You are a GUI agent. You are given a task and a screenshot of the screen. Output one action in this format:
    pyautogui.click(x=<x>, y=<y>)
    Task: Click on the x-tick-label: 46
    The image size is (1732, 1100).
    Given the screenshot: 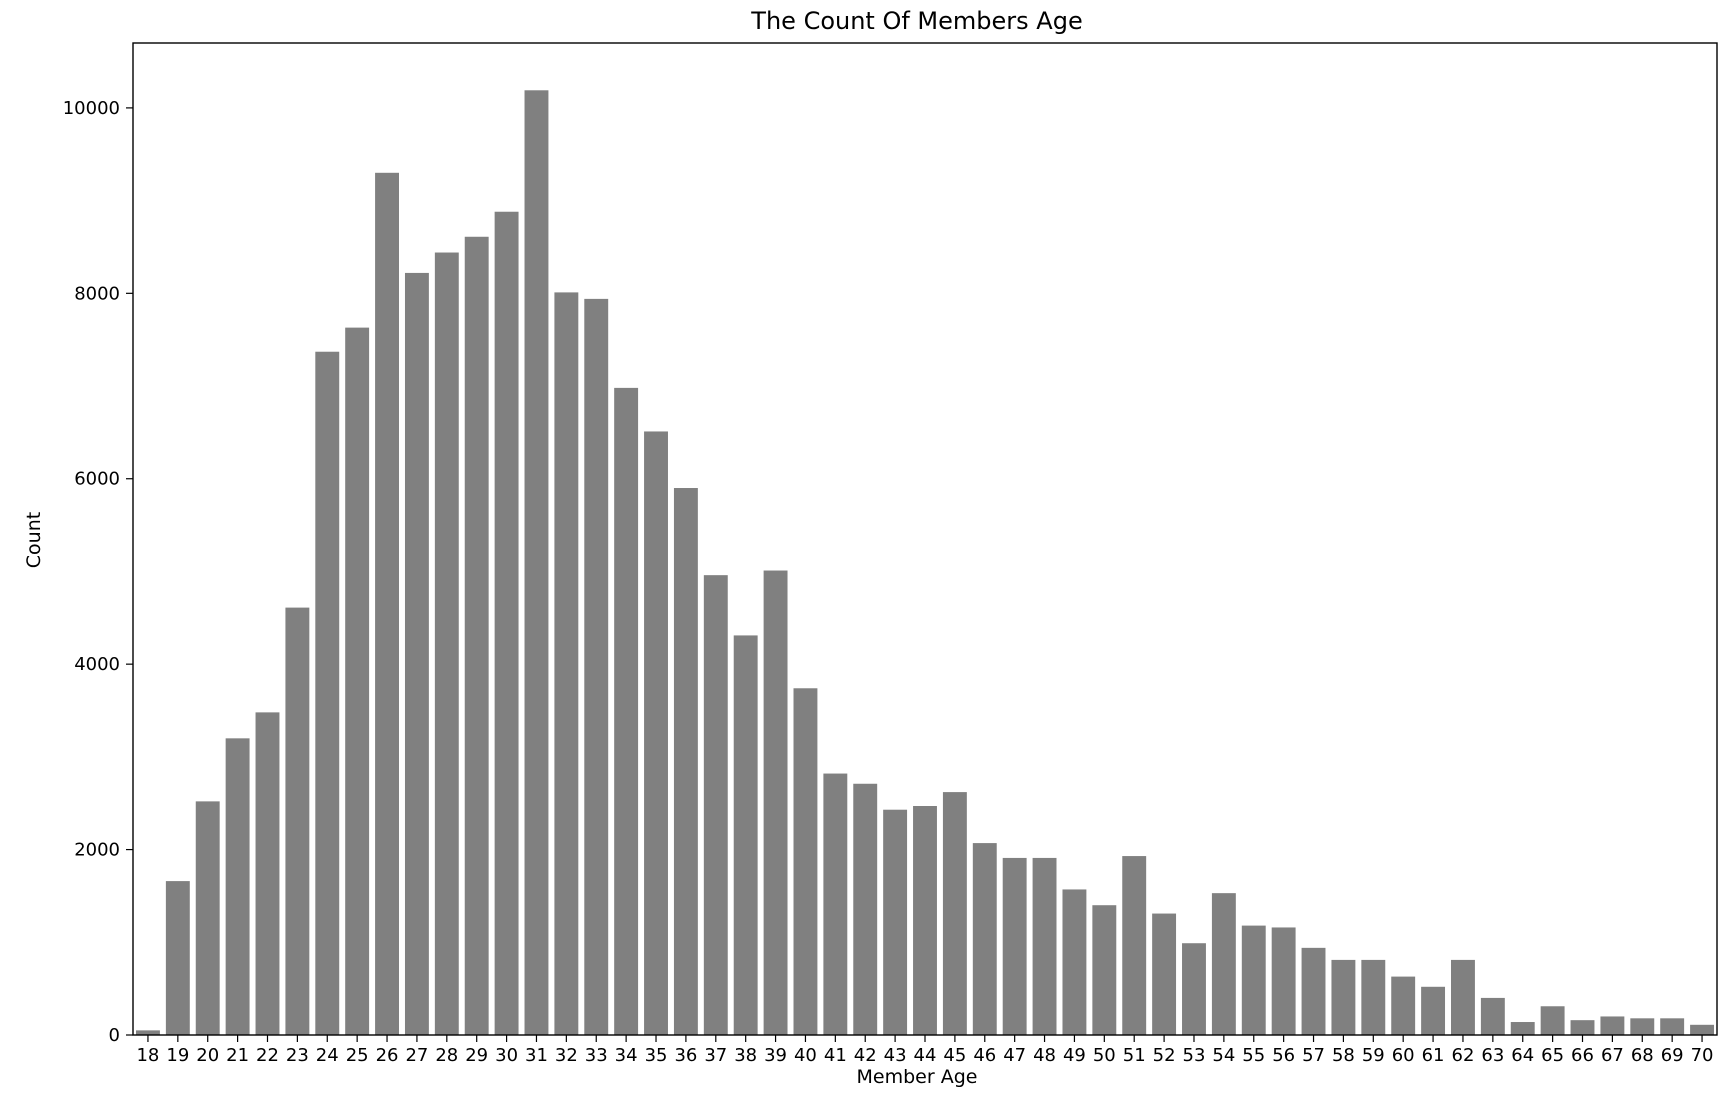 What is the action you would take?
    pyautogui.click(x=984, y=1055)
    